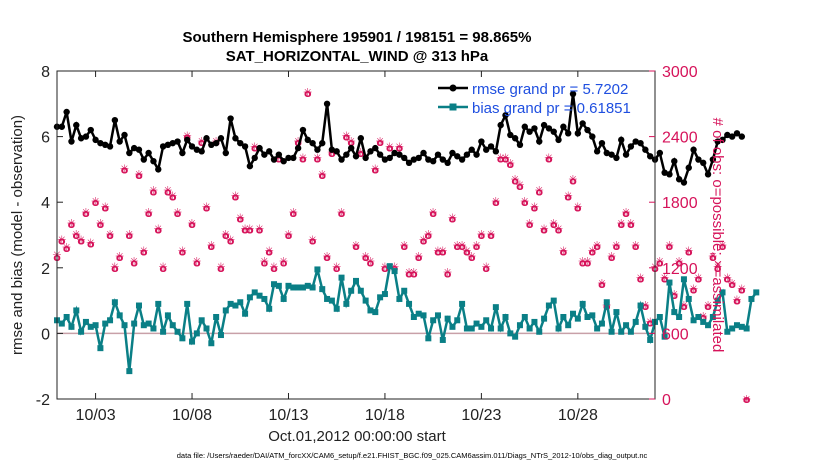 The height and width of the screenshot is (470, 830). What do you see at coordinates (680, 138) in the screenshot?
I see `y2-tick-label: 2400` at bounding box center [680, 138].